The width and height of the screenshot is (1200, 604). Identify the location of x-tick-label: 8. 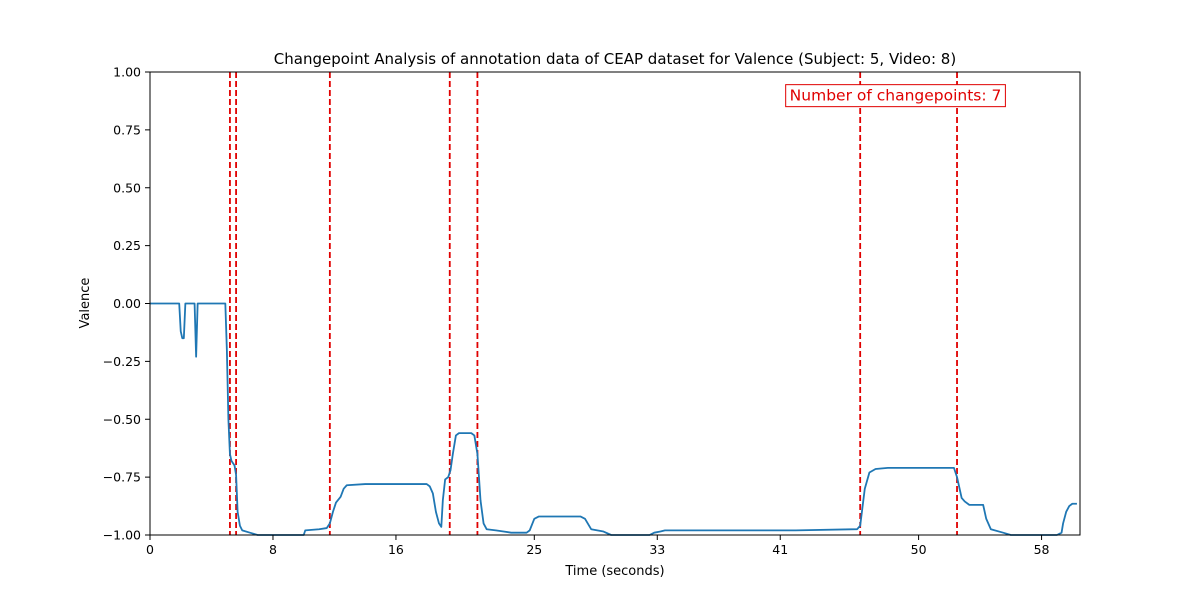
(273, 549).